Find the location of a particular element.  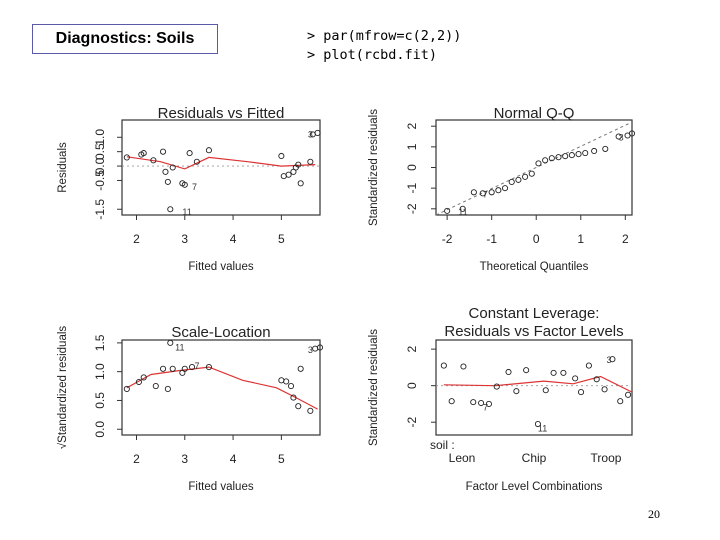

panel1-x-axis-label: Fitted values is located at coordinates (220, 267).